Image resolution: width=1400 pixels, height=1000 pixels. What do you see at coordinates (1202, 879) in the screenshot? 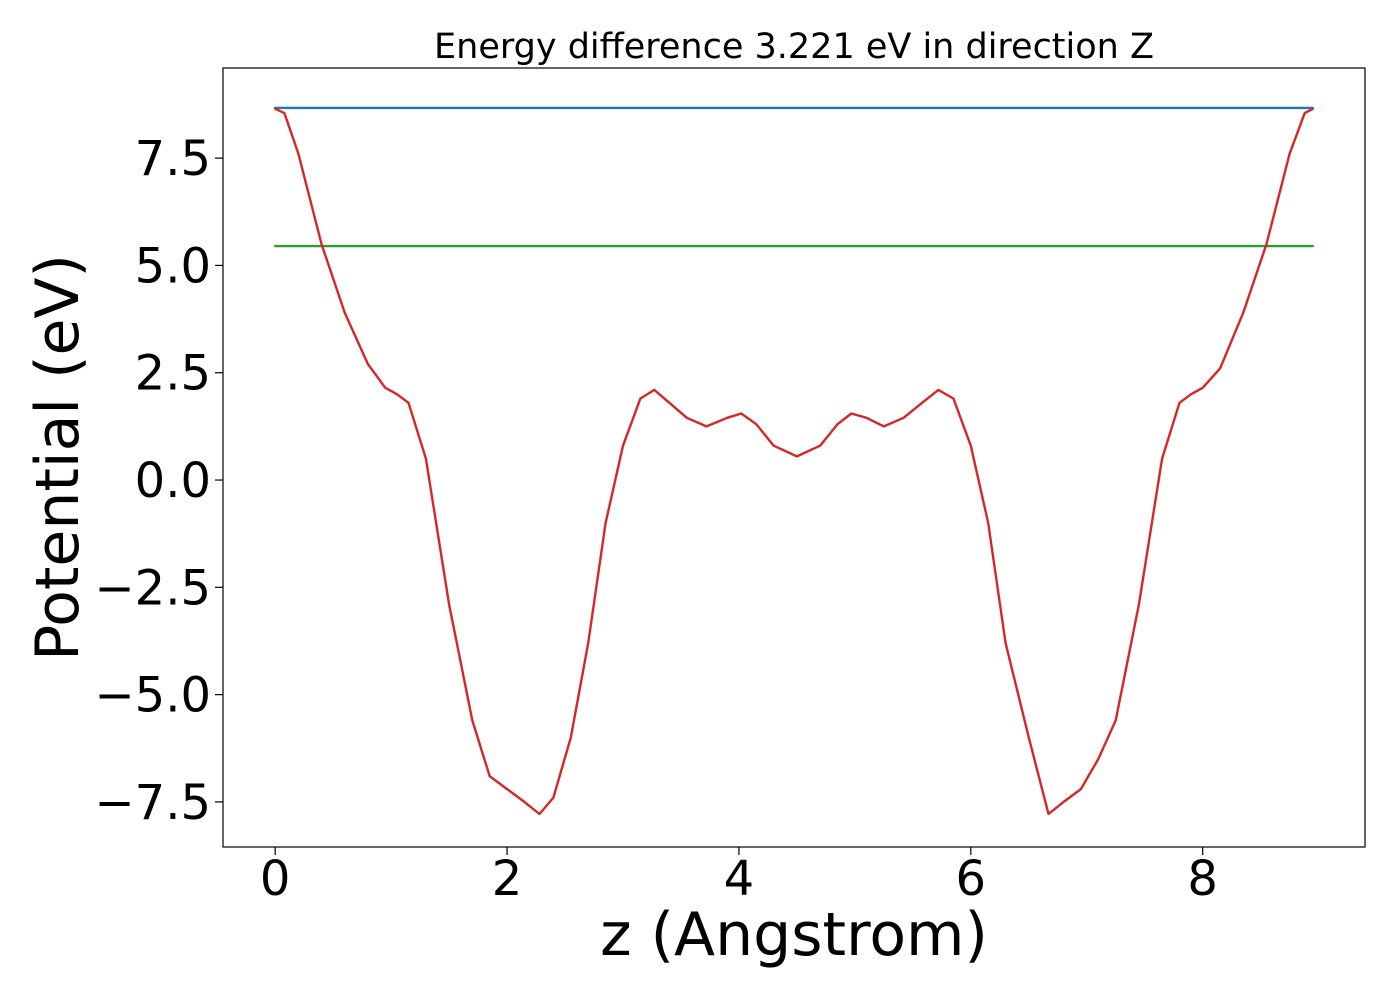
I see `x-tick-label: 8` at bounding box center [1202, 879].